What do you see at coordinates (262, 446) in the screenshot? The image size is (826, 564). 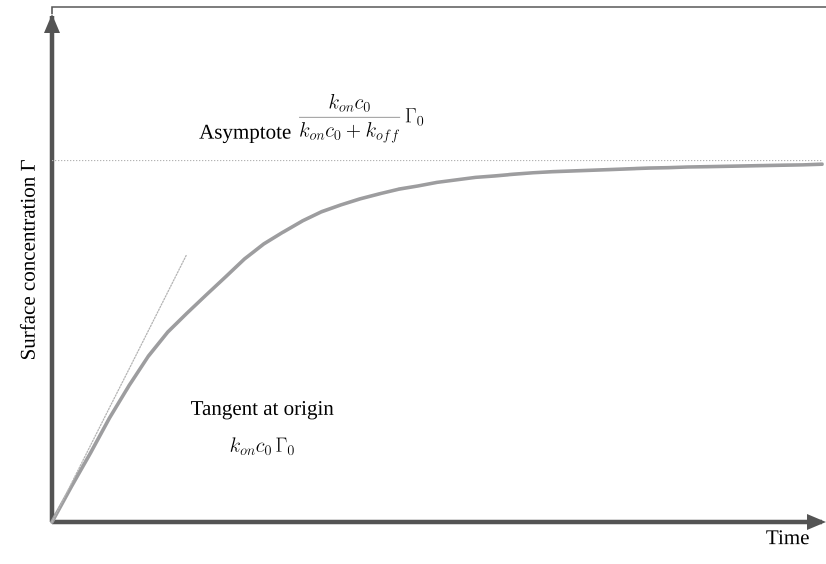 I see `annotation: $k_{on}c_0\,\Gamma_0$` at bounding box center [262, 446].